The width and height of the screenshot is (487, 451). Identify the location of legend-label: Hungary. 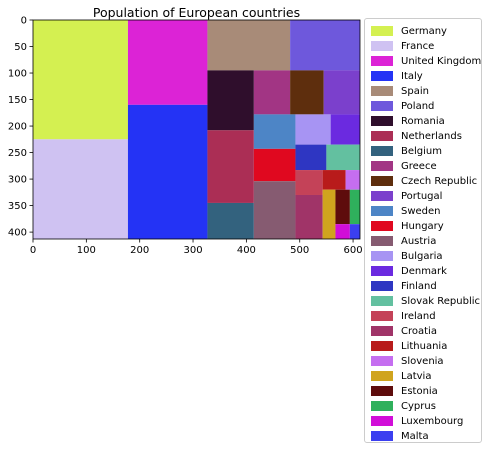
(422, 226).